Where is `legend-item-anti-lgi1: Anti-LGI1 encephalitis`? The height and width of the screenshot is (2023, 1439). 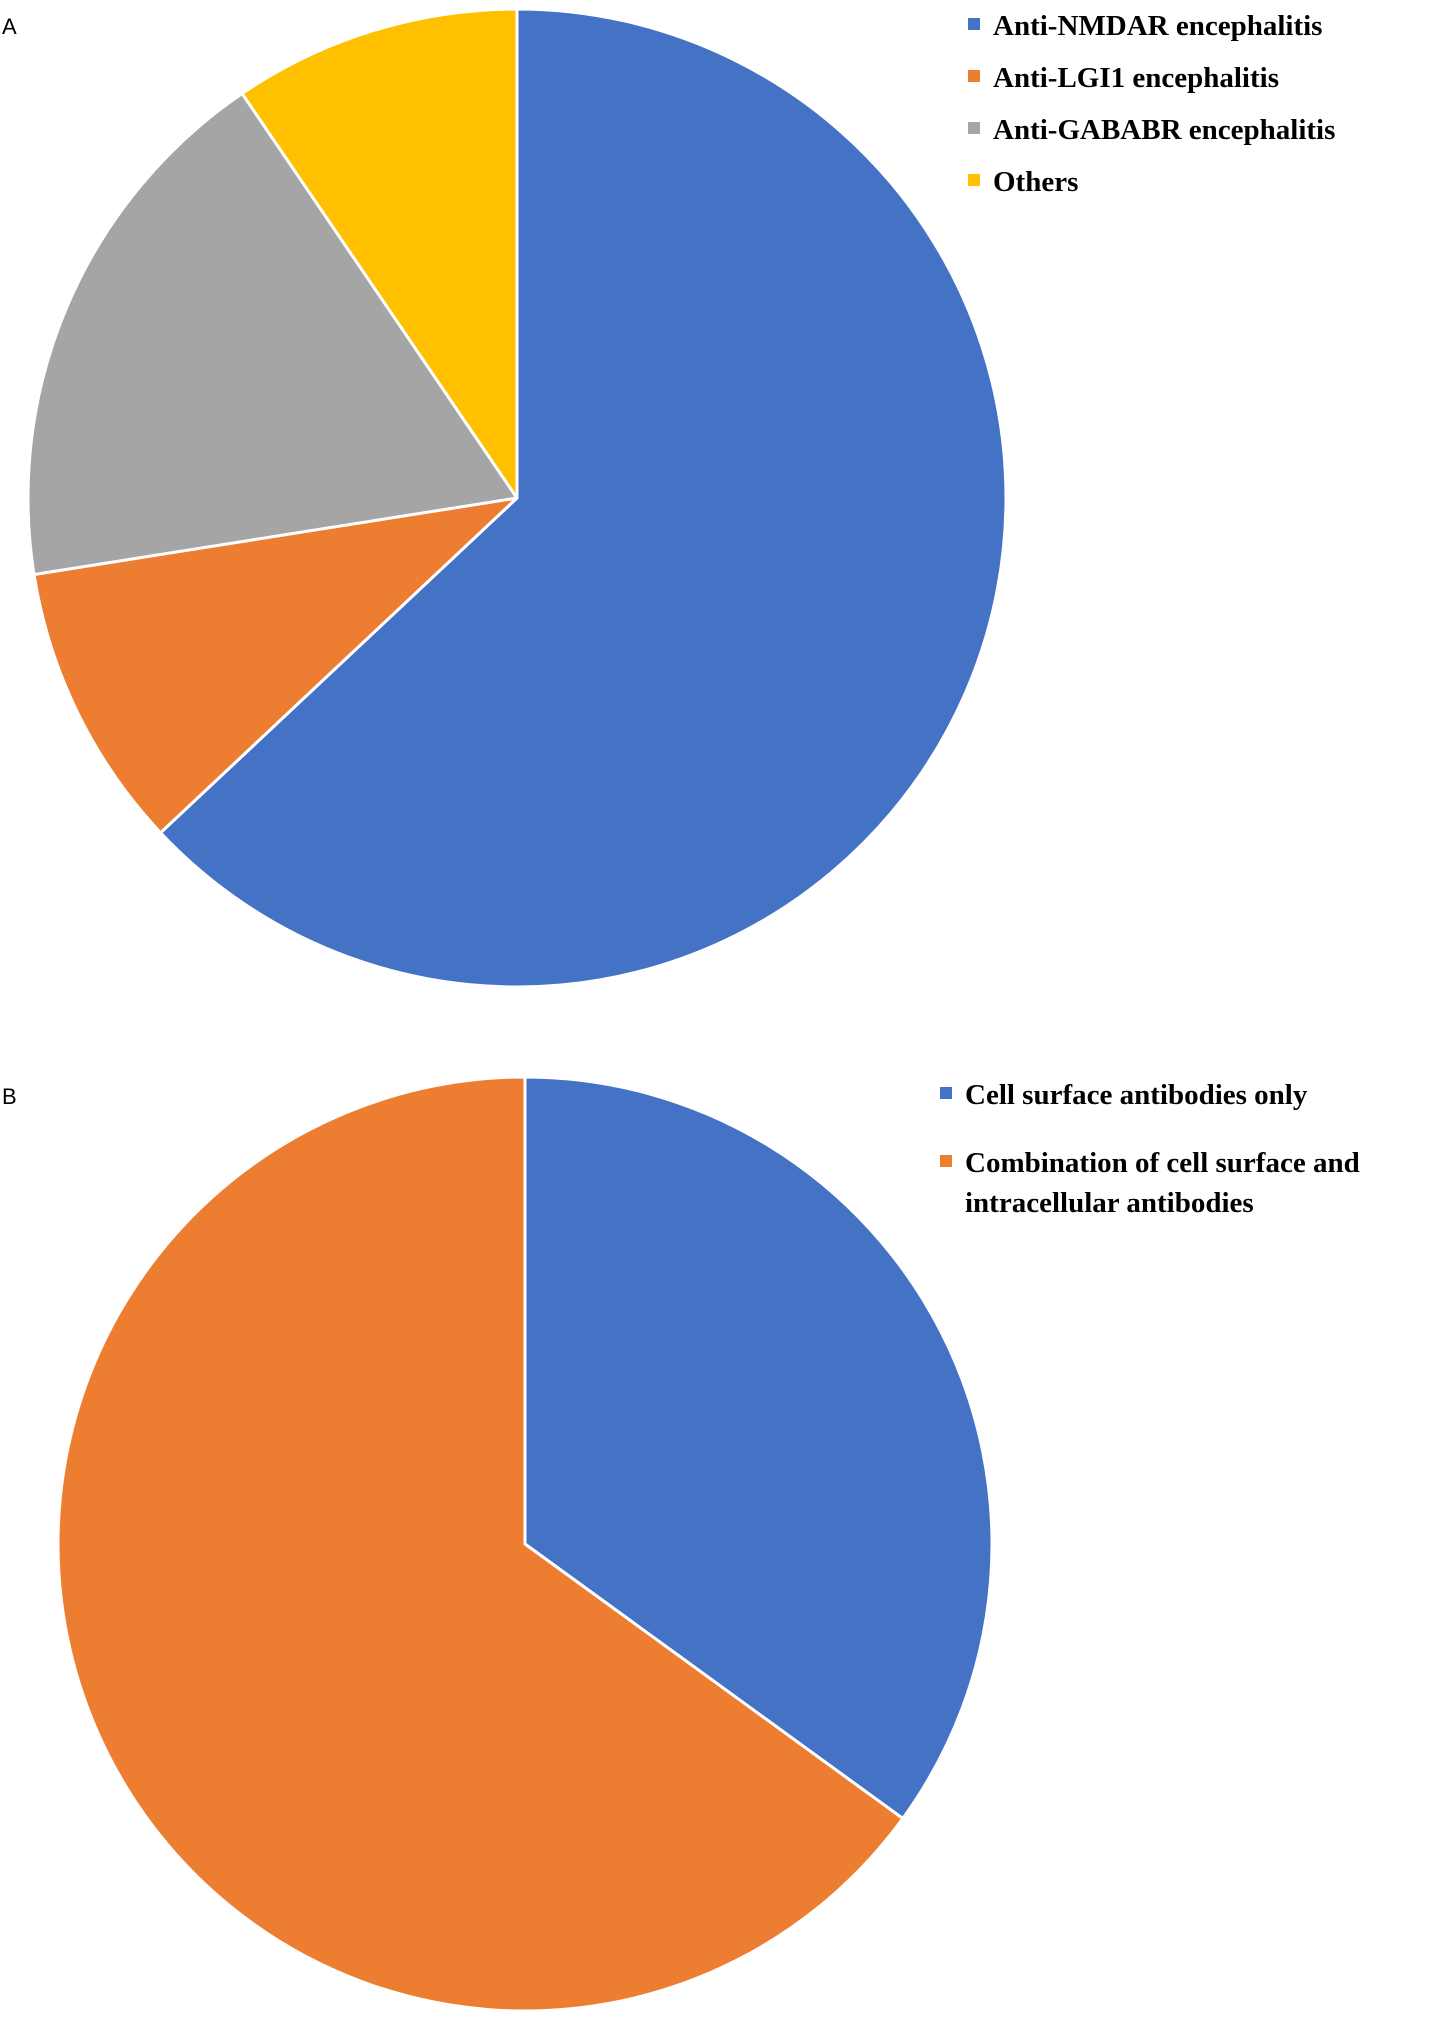
legend-item-anti-lgi1: Anti-LGI1 encephalitis is located at coordinates (1151, 84).